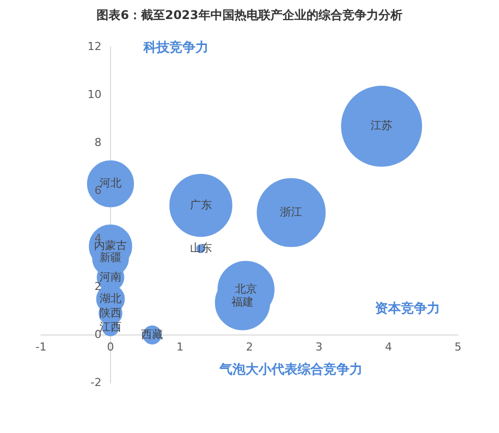  Describe the element at coordinates (98, 142) in the screenshot. I see `y-tick-label: 8` at that location.